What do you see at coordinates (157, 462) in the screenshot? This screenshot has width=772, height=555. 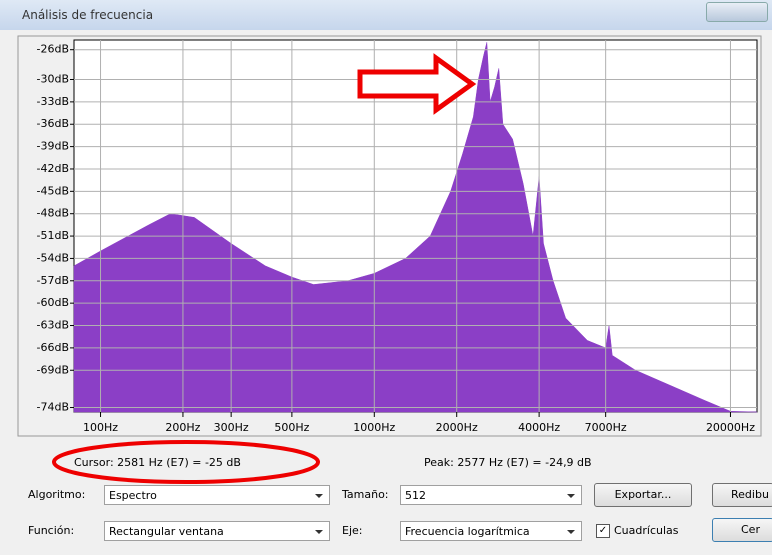 I see `cursor-readout: Cursor: 2581 Hz (E7) = -25 dB` at bounding box center [157, 462].